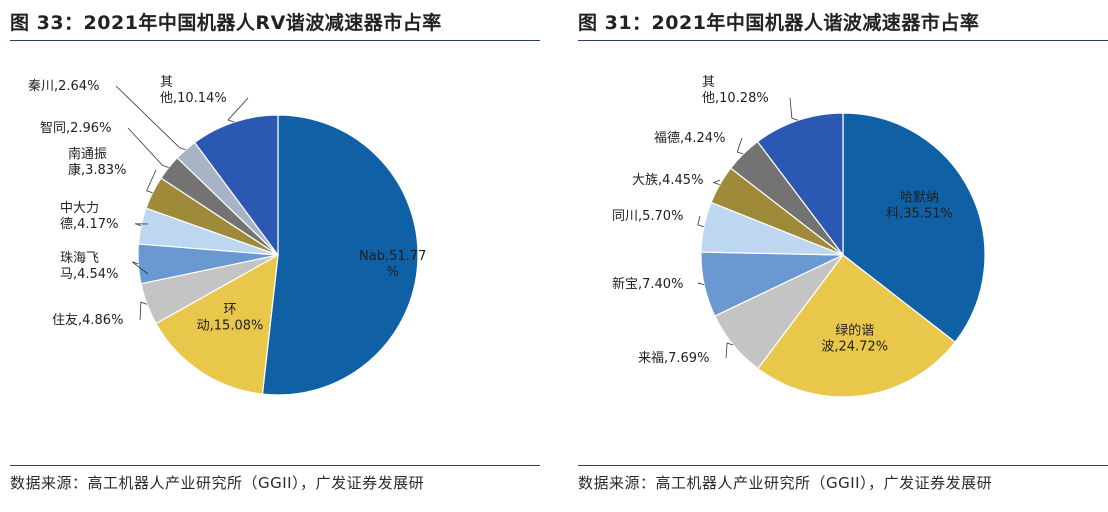 The height and width of the screenshot is (512, 1108). I want to click on slice-label: 秦川,2.64%, so click(63, 86).